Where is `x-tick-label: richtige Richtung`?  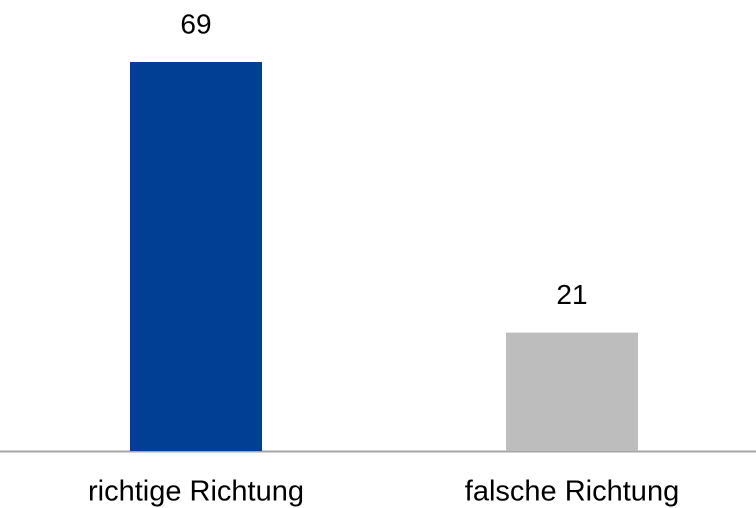 x-tick-label: richtige Richtung is located at coordinates (196, 492).